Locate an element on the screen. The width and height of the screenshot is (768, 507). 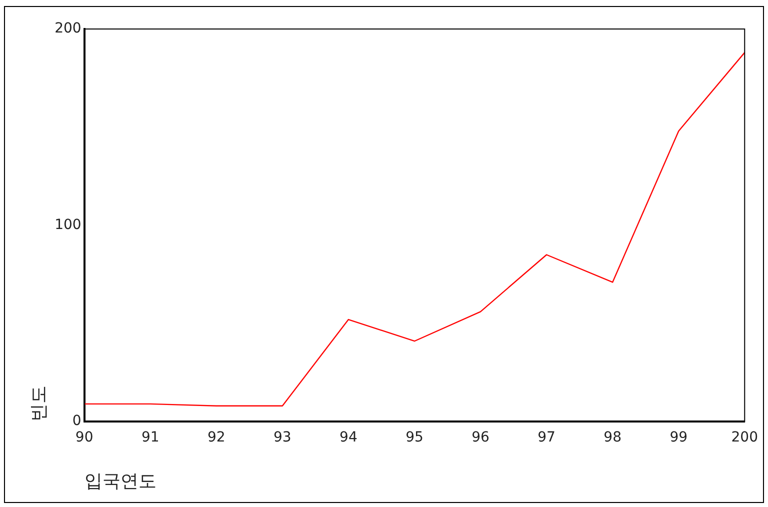
x-tick-label: 97 is located at coordinates (547, 438).